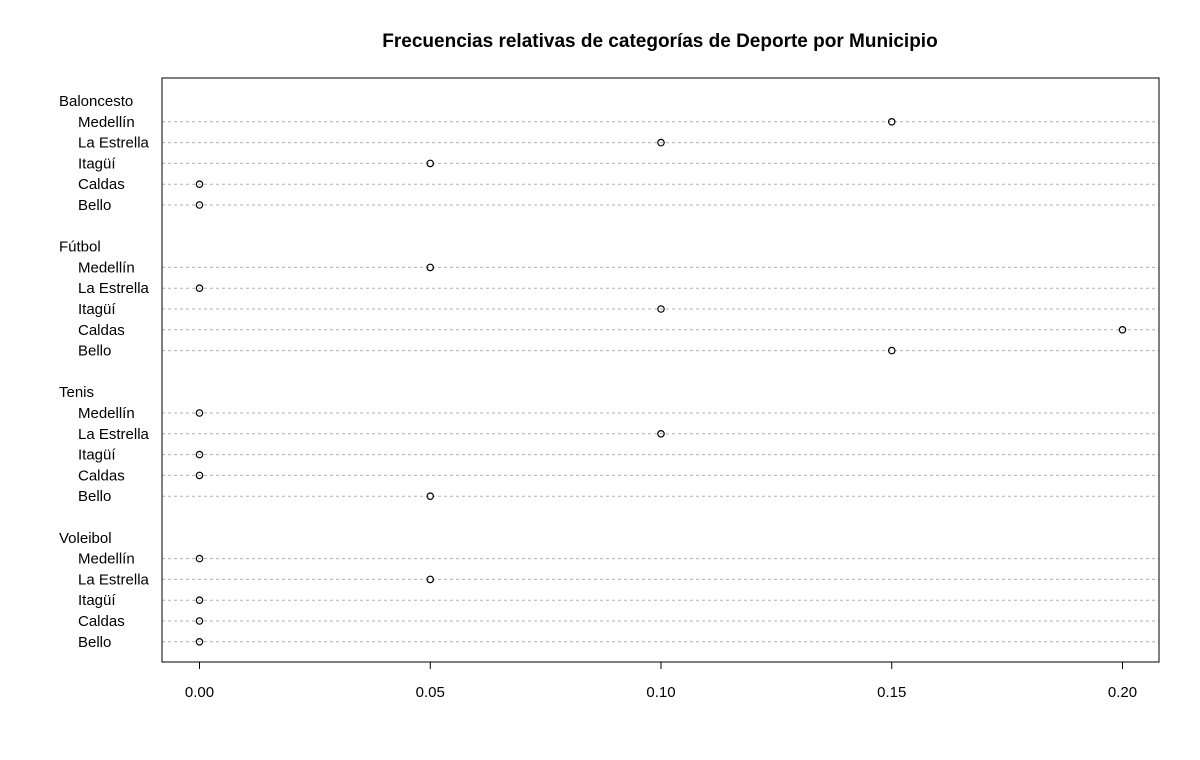  I want to click on x-axis: 0.00 0.05 0.10 0.15 0.20, so click(661, 681).